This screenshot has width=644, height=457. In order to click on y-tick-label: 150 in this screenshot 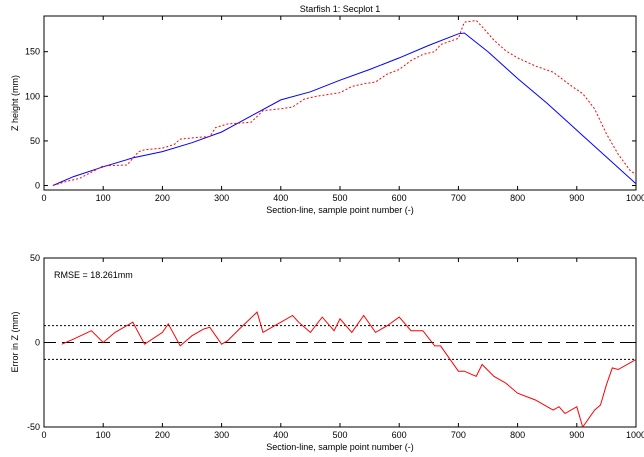, I will do `click(32, 52)`.